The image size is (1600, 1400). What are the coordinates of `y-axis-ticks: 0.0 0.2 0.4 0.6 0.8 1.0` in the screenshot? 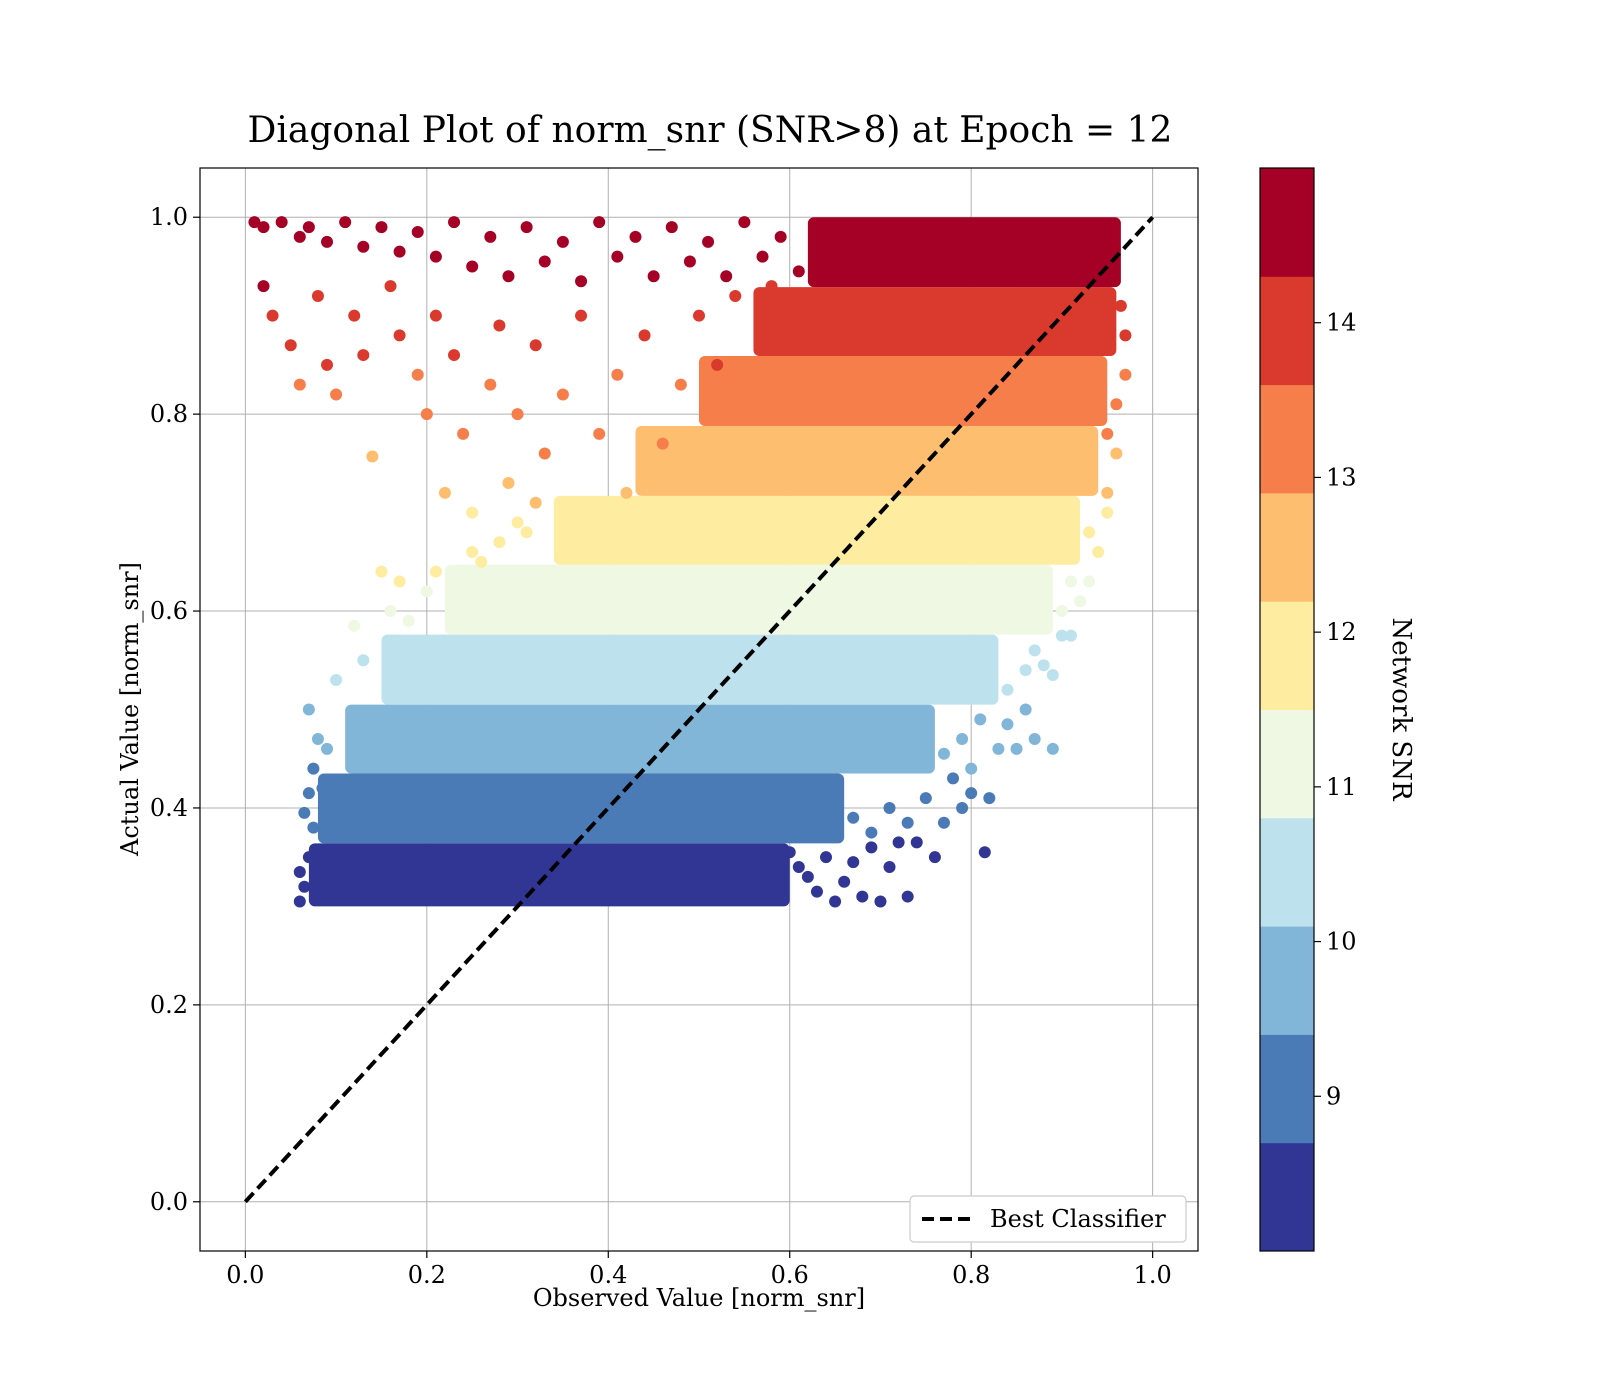 It's located at (175, 709).